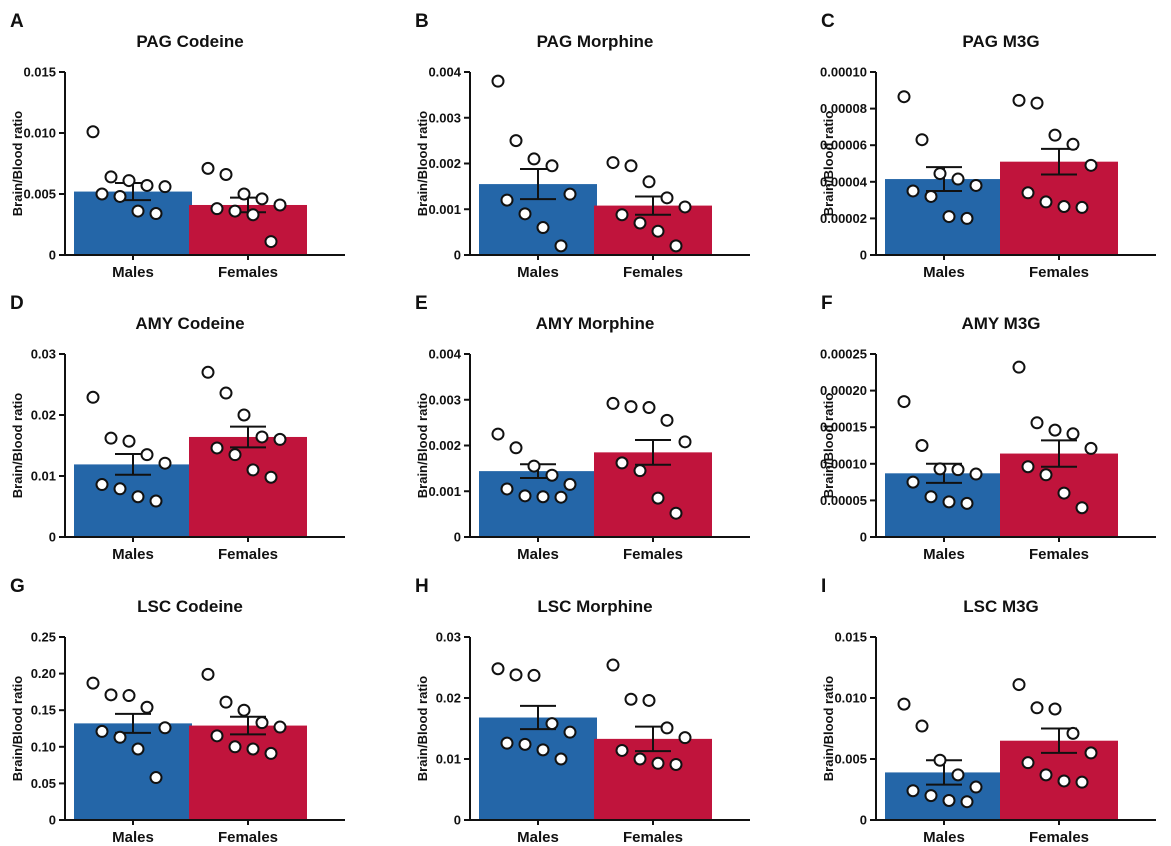 Image resolution: width=1171 pixels, height=846 pixels. Describe the element at coordinates (444, 491) in the screenshot. I see `y-tick-label: 0.001` at that location.